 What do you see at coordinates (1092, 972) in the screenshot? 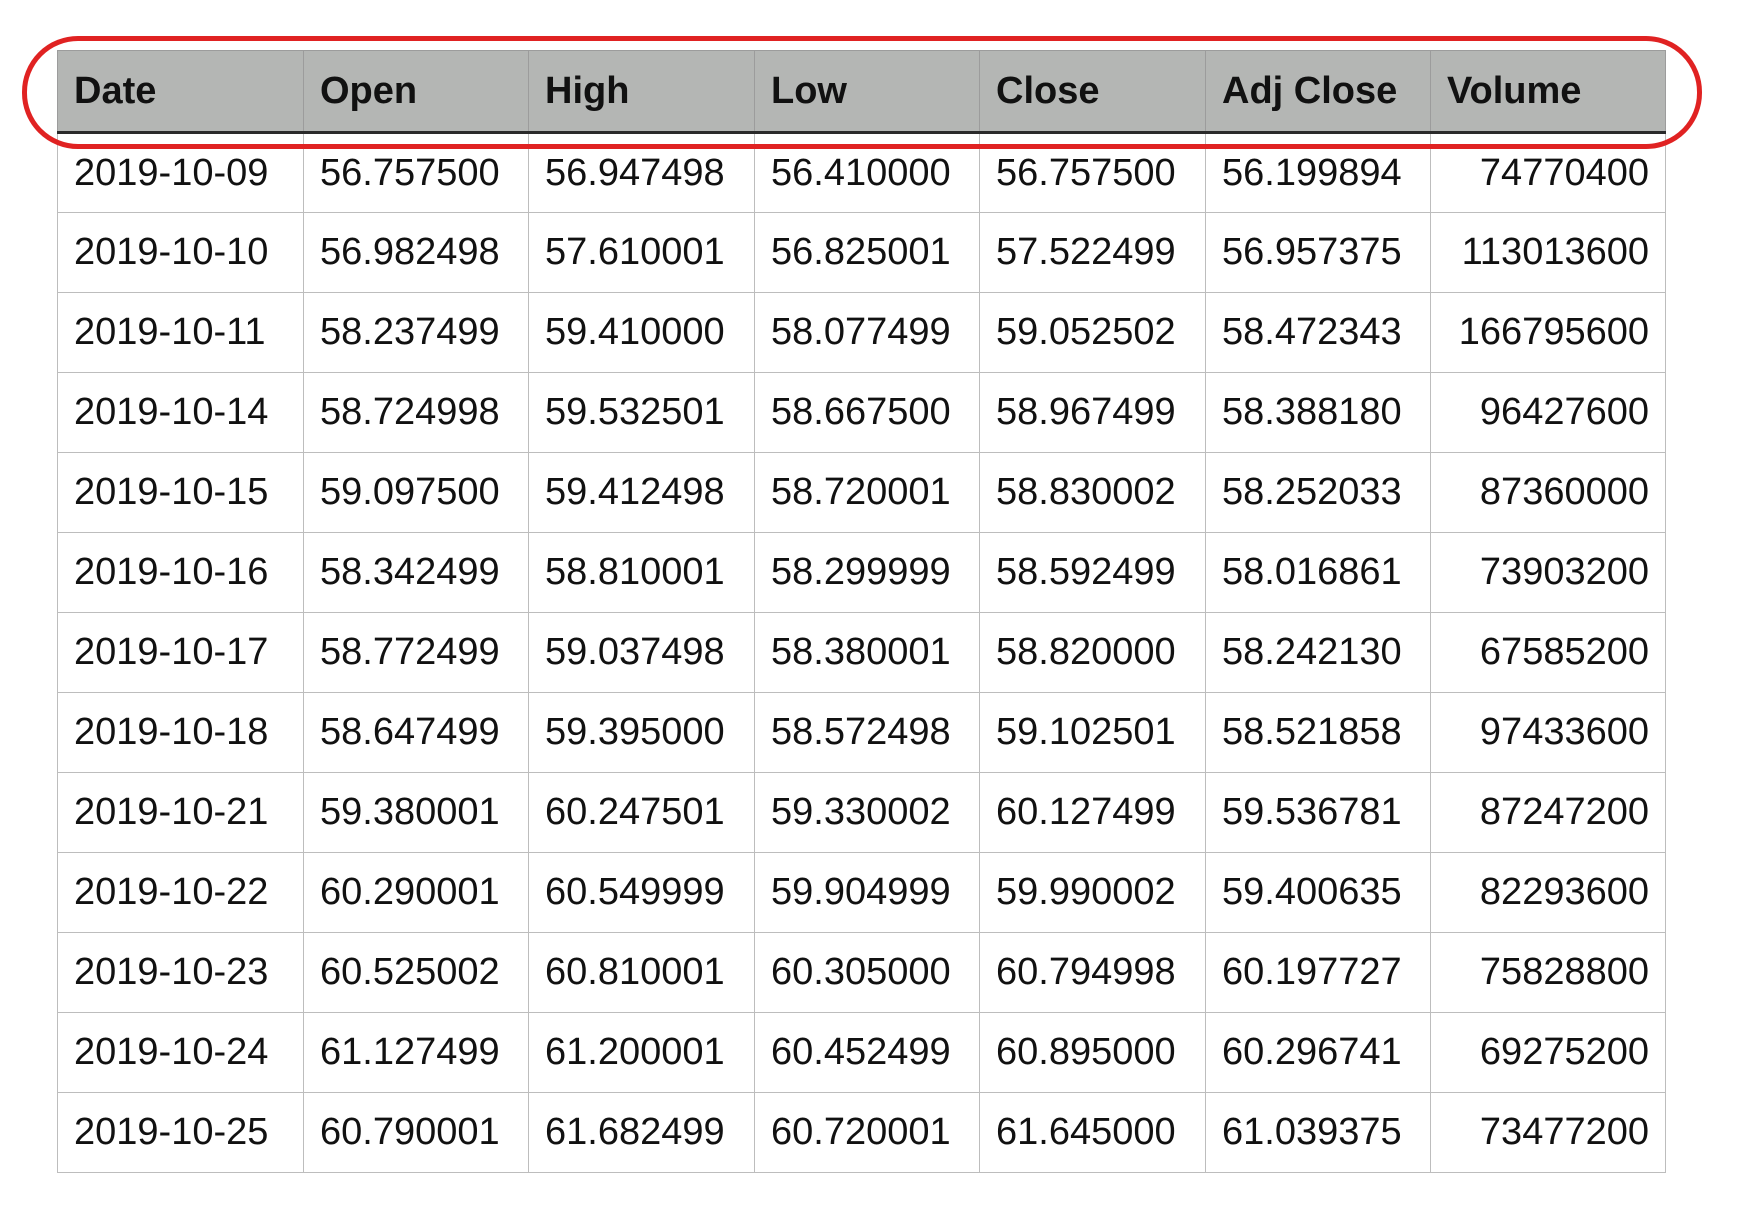
I see `cell-close: 60.794998` at bounding box center [1092, 972].